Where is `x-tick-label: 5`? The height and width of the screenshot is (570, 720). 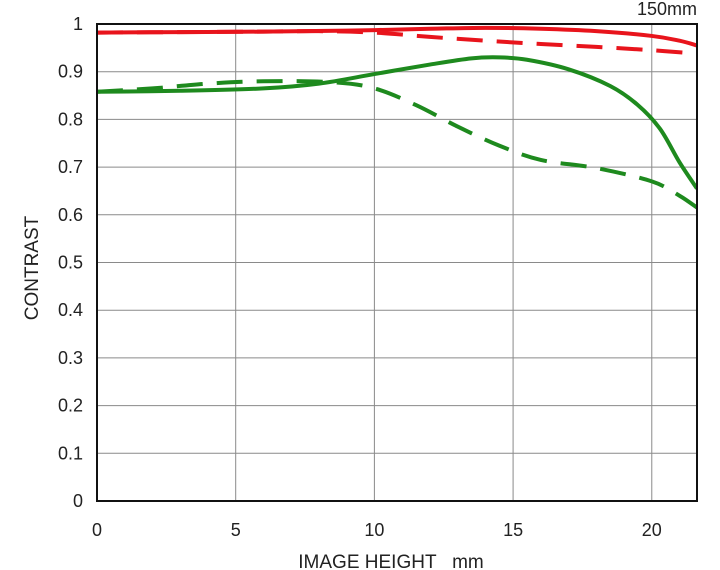
x-tick-label: 5 is located at coordinates (236, 530).